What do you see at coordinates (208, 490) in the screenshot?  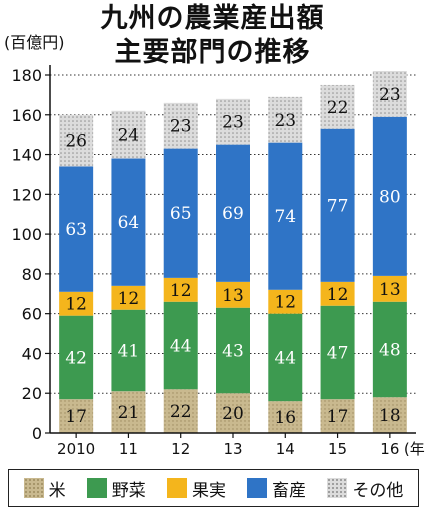 I see `legend-label-fruit: 果実` at bounding box center [208, 490].